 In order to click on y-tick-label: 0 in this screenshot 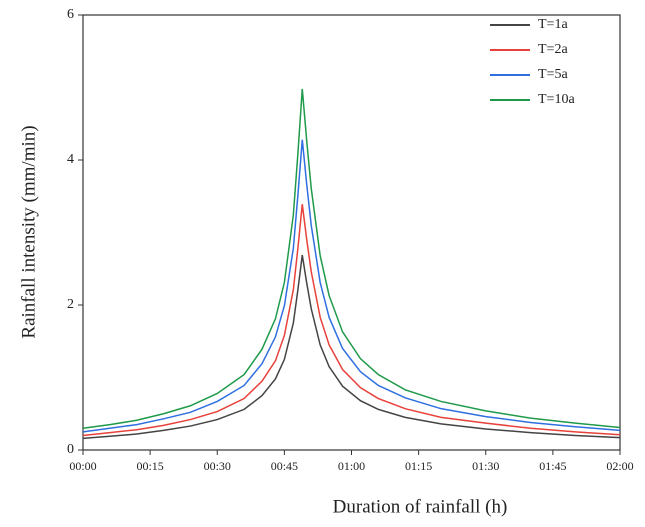, I will do `click(70, 449)`.